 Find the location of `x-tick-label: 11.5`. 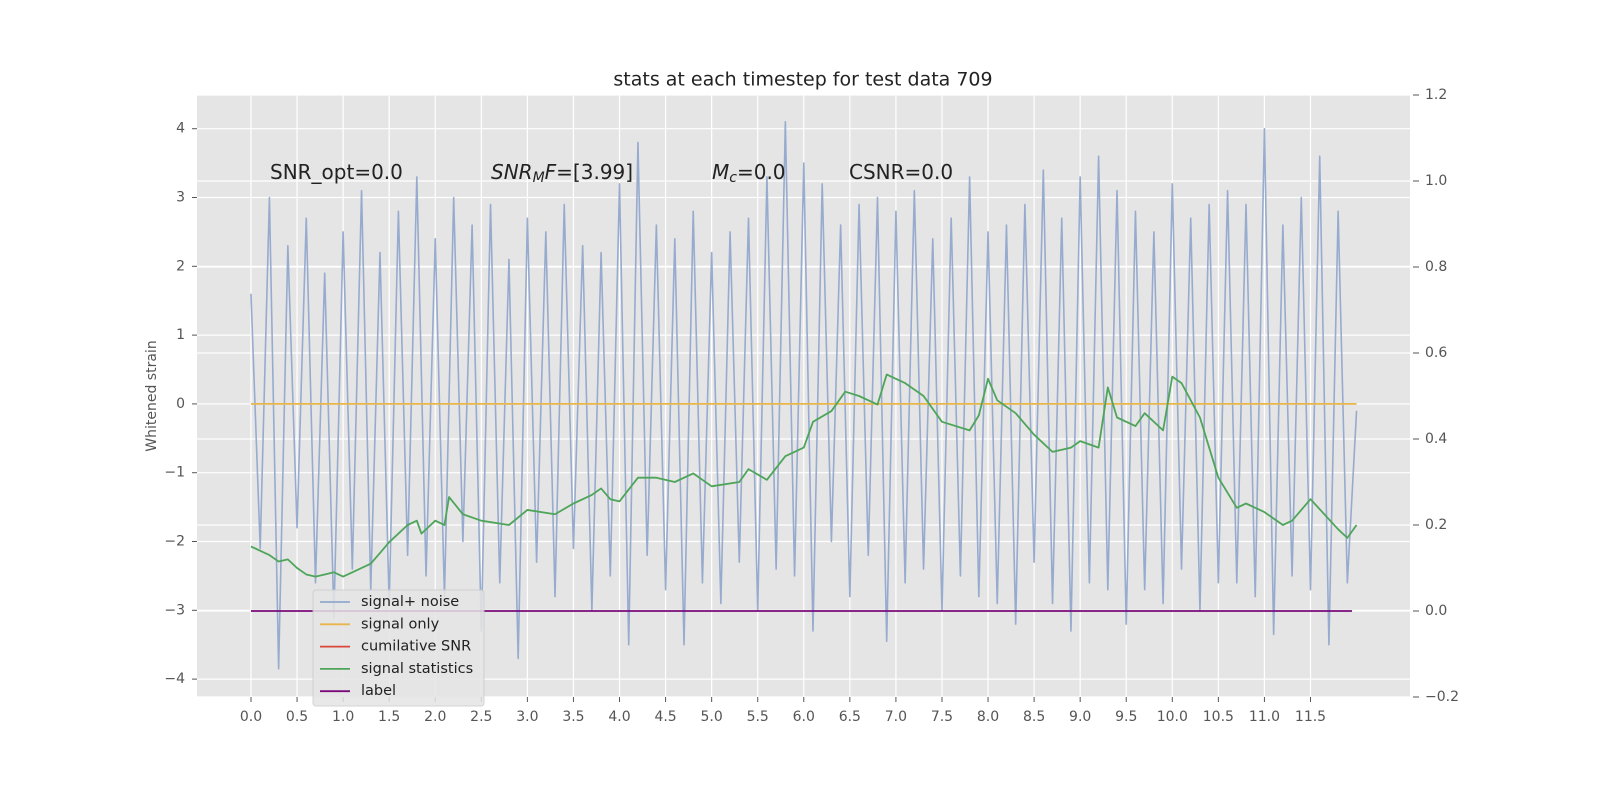

x-tick-label: 11.5 is located at coordinates (1310, 717).